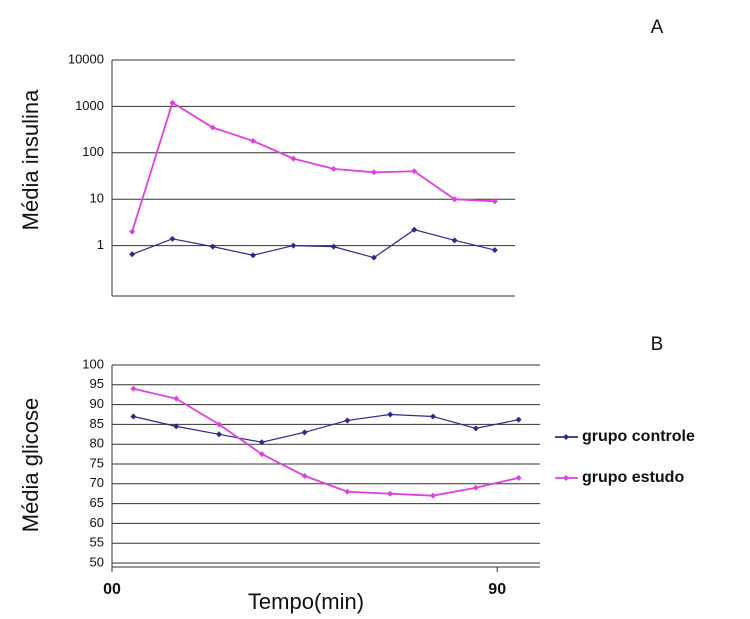 The width and height of the screenshot is (750, 619). Describe the element at coordinates (30, 465) in the screenshot. I see `y-axis-label: Média glicose` at that location.